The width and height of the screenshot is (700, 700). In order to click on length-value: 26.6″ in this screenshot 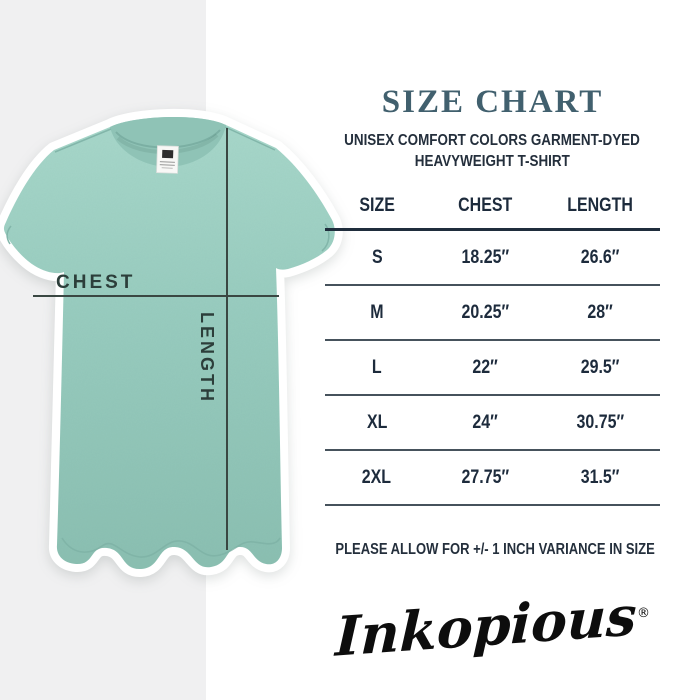, I will do `click(600, 257)`.